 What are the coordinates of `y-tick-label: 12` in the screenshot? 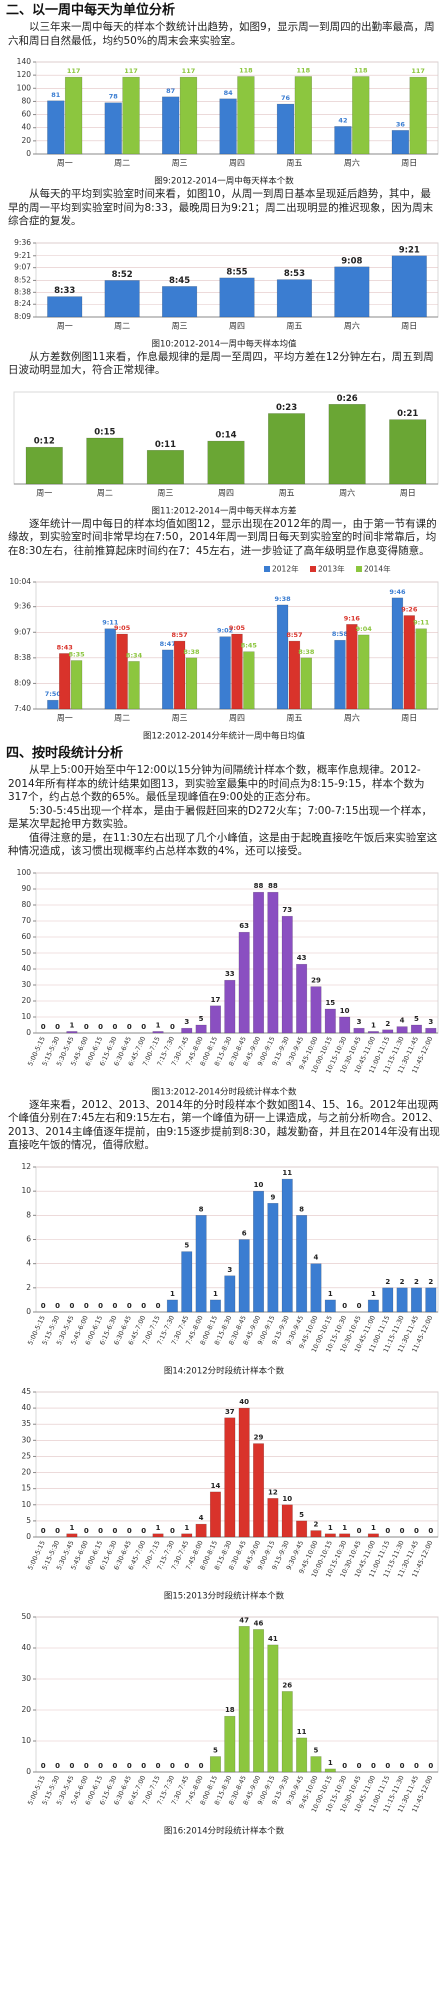 It's located at (26, 1166).